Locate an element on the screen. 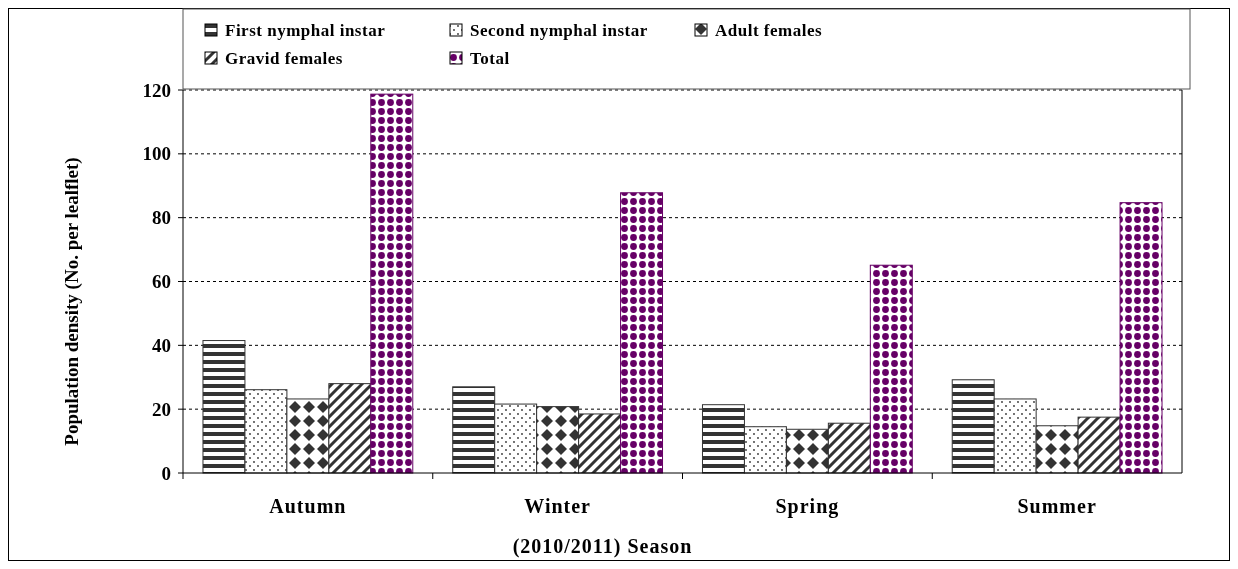  x-tick-label: Autumn is located at coordinates (308, 506).